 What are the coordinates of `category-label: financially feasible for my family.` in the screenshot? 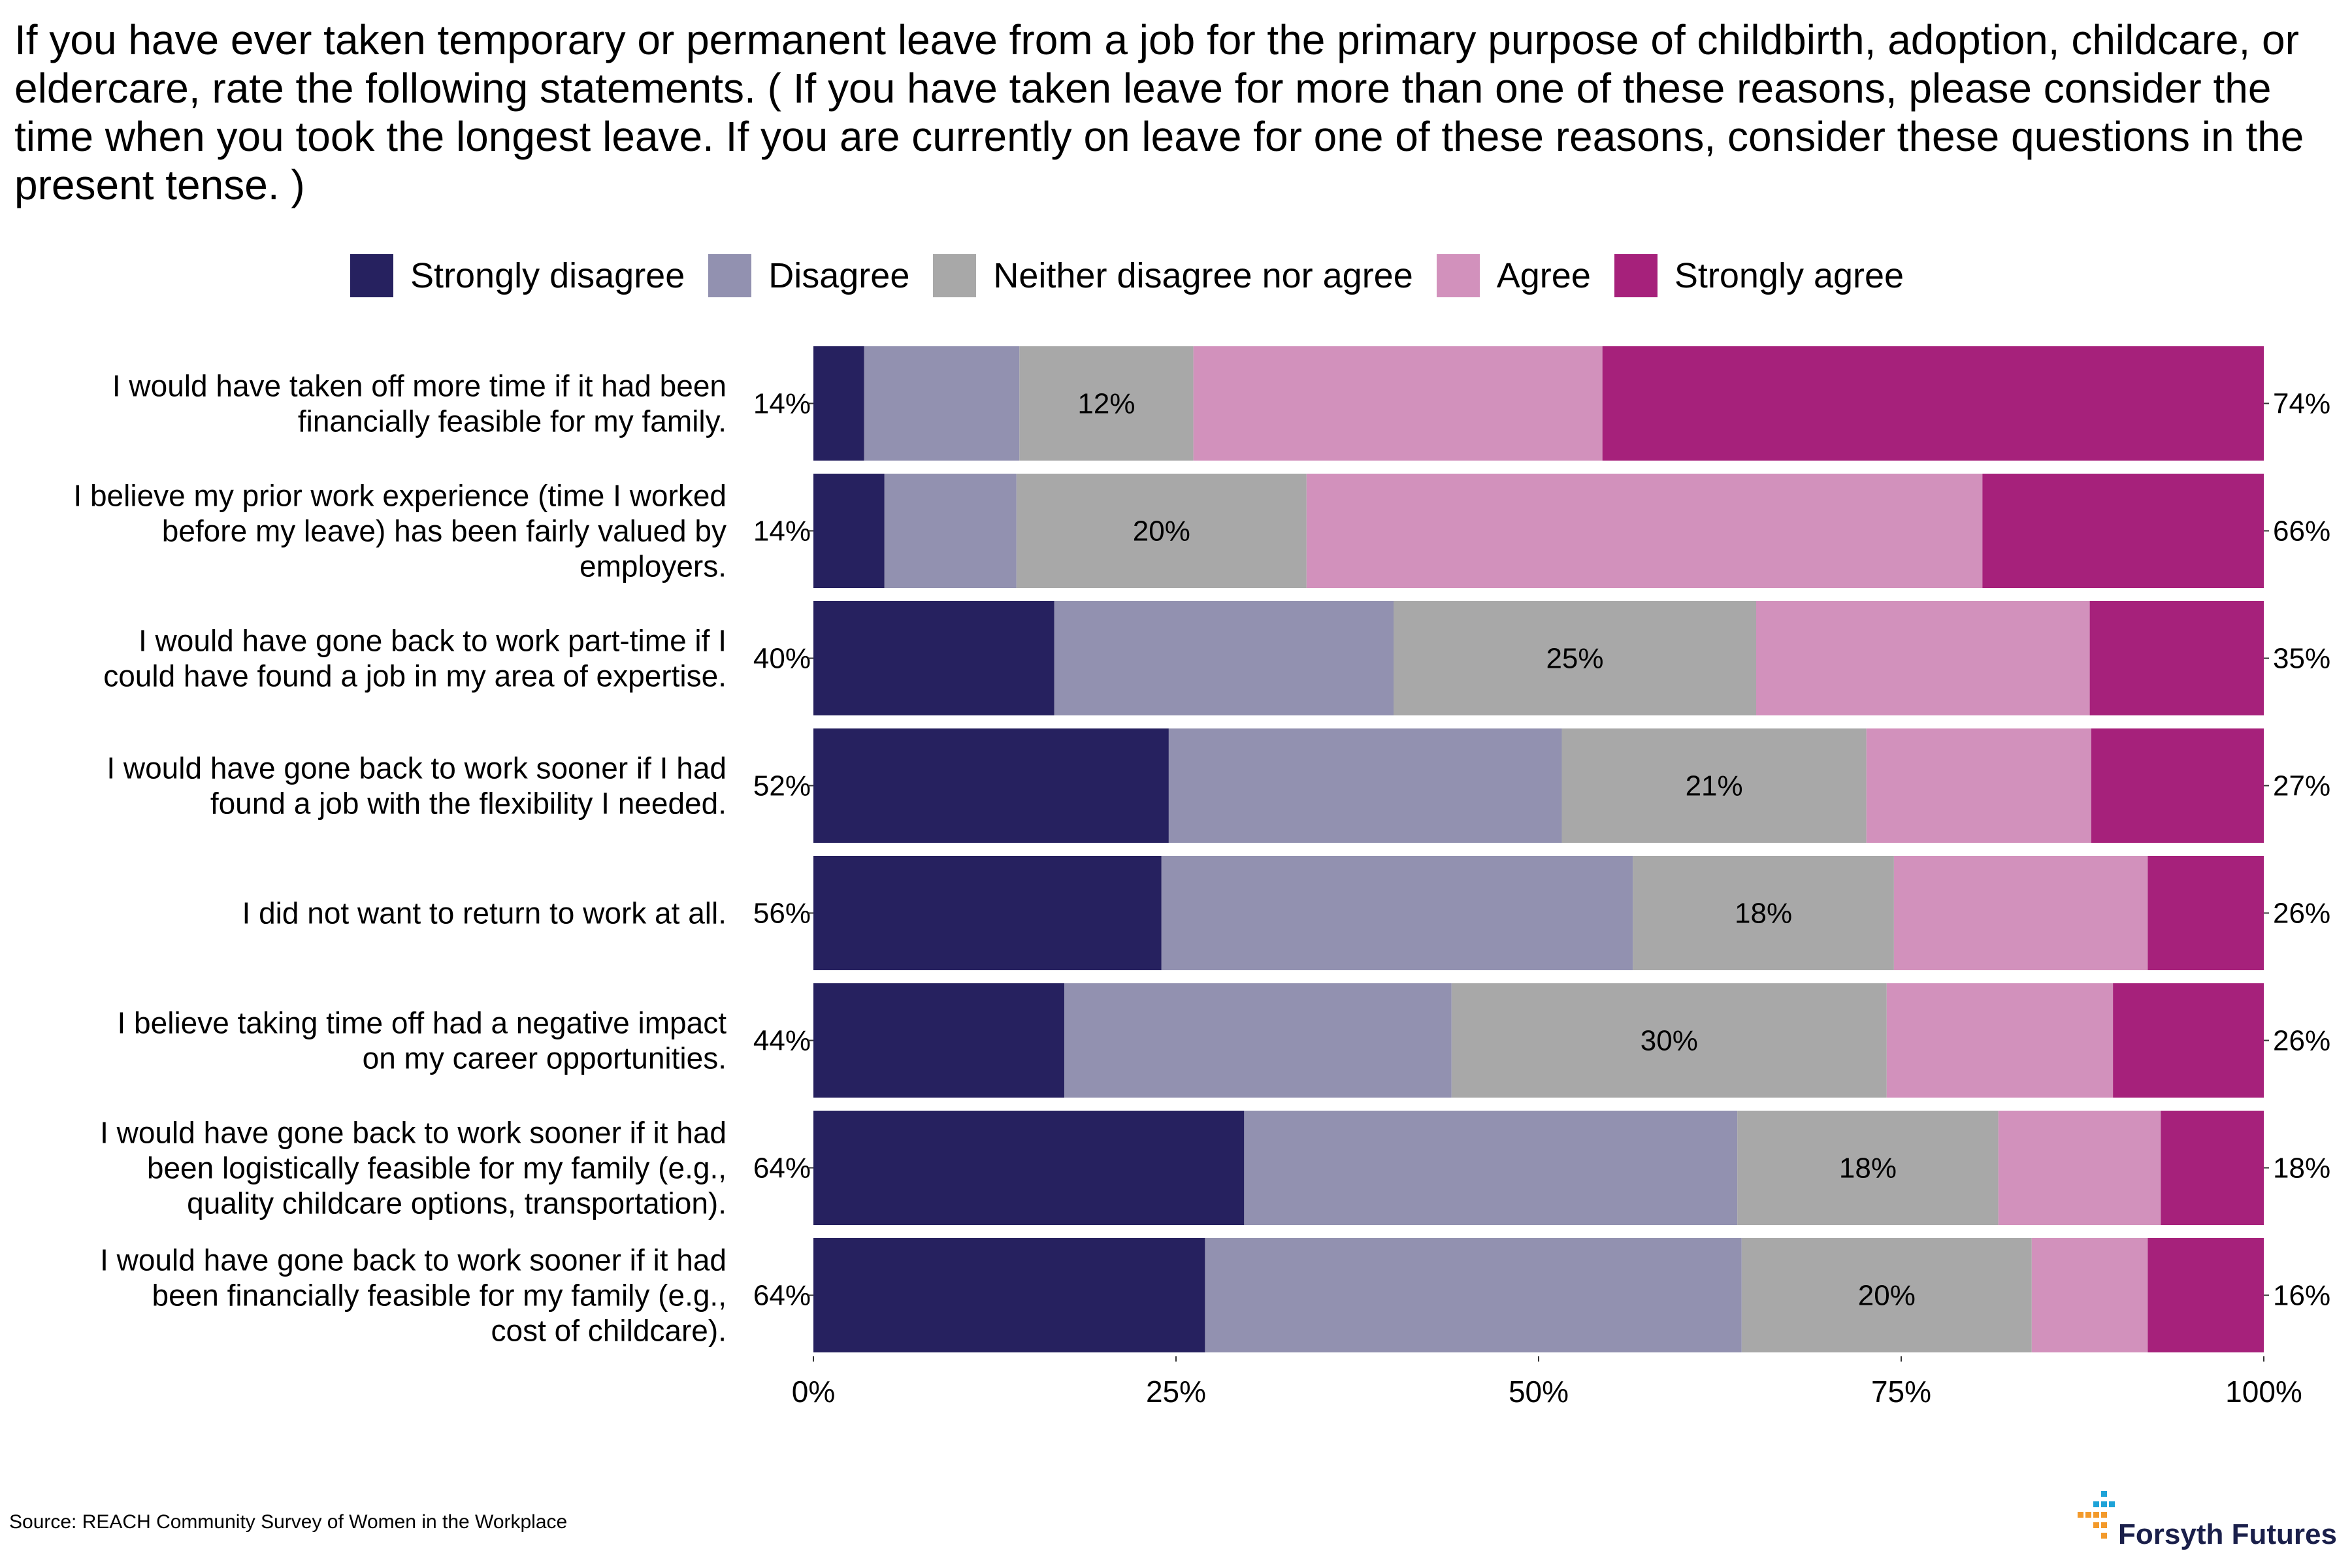 It's located at (512, 421).